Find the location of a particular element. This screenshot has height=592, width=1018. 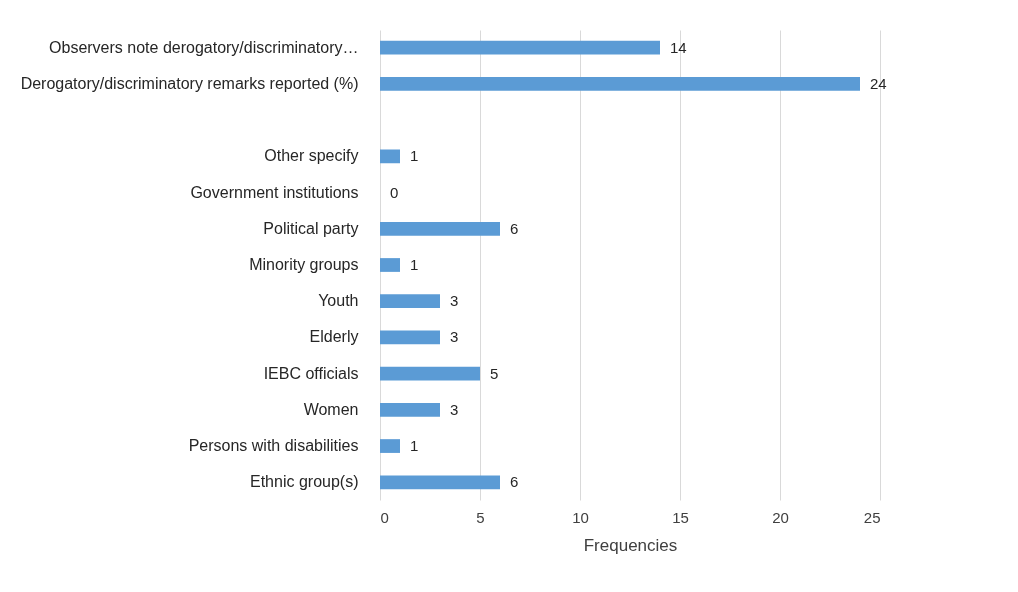

y-tick-label: Youth is located at coordinates (338, 301).